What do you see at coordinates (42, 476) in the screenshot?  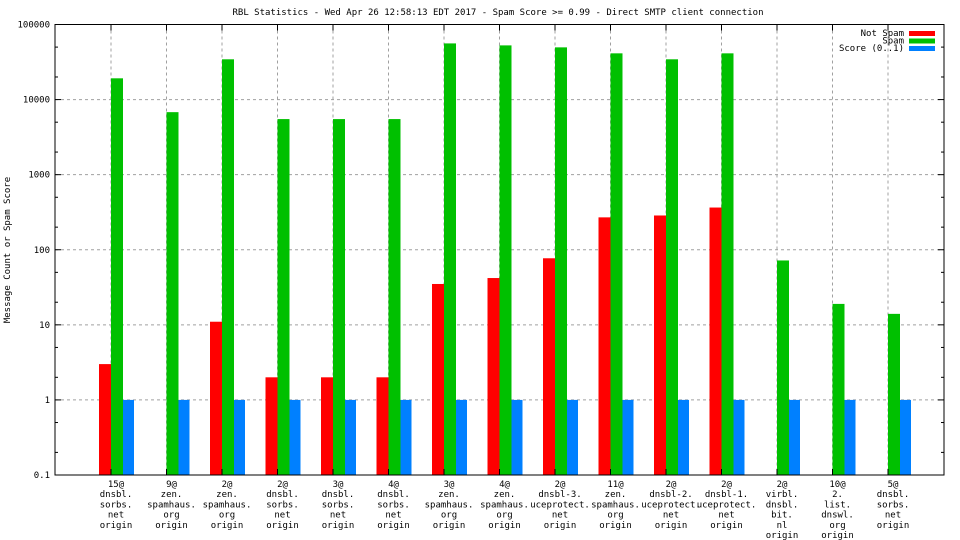 I see `y-tick-label: 0.1` at bounding box center [42, 476].